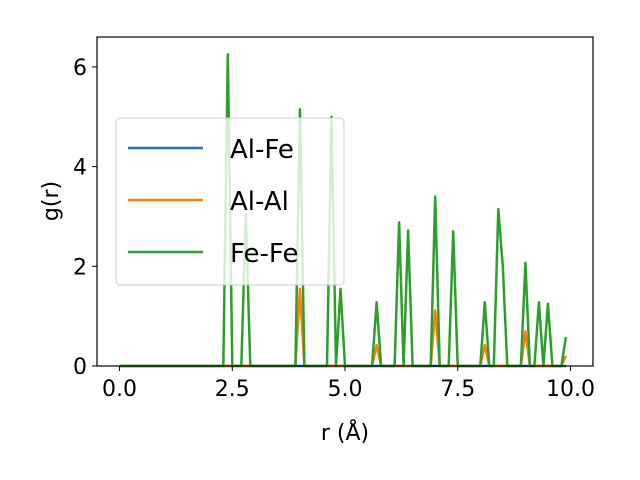  What do you see at coordinates (262, 150) in the screenshot?
I see `legend-label: Al-Fe` at bounding box center [262, 150].